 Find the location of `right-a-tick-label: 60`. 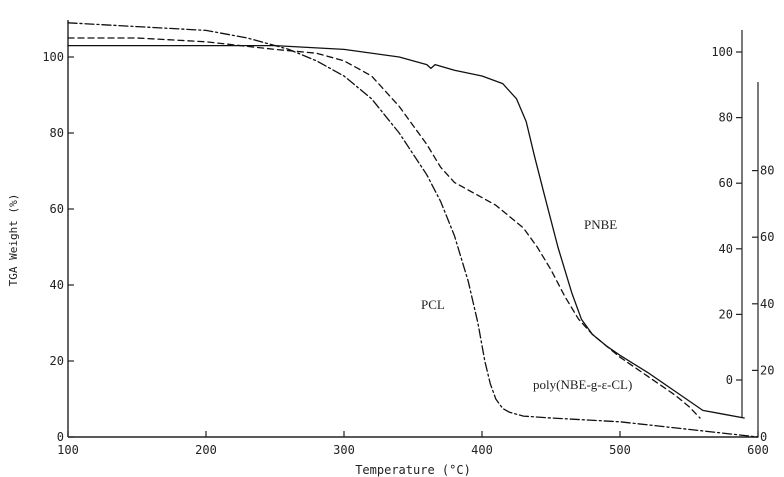

right-a-tick-label: 60 is located at coordinates (726, 183).